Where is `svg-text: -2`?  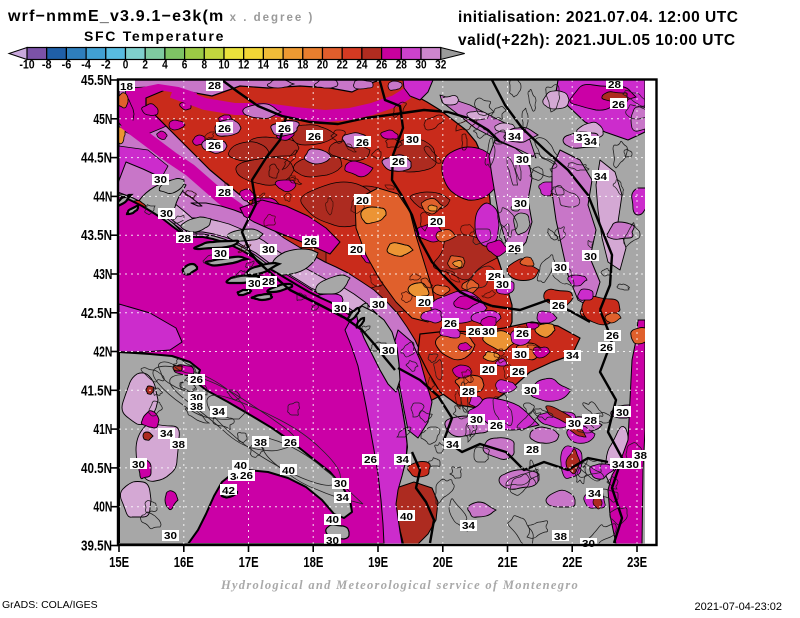 svg-text: -2 is located at coordinates (106, 66).